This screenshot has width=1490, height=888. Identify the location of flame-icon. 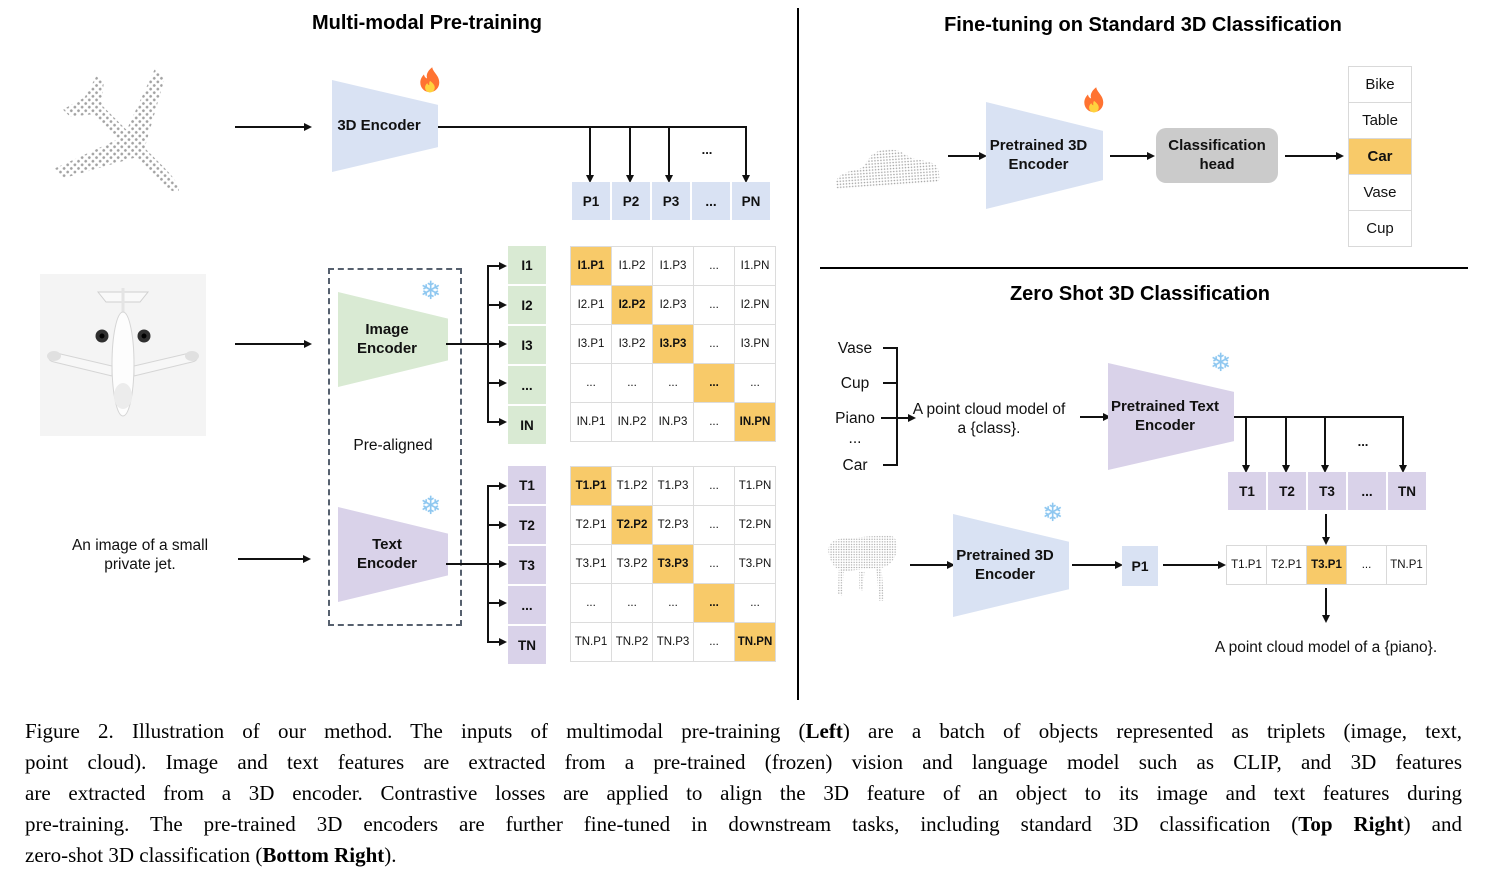
(1094, 100).